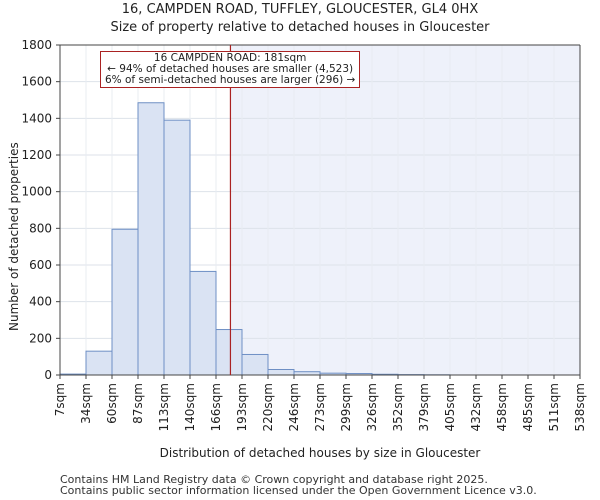 This screenshot has width=600, height=500. Describe the element at coordinates (424, 407) in the screenshot. I see `x-tick-label-379sqm: 379sqm` at that location.